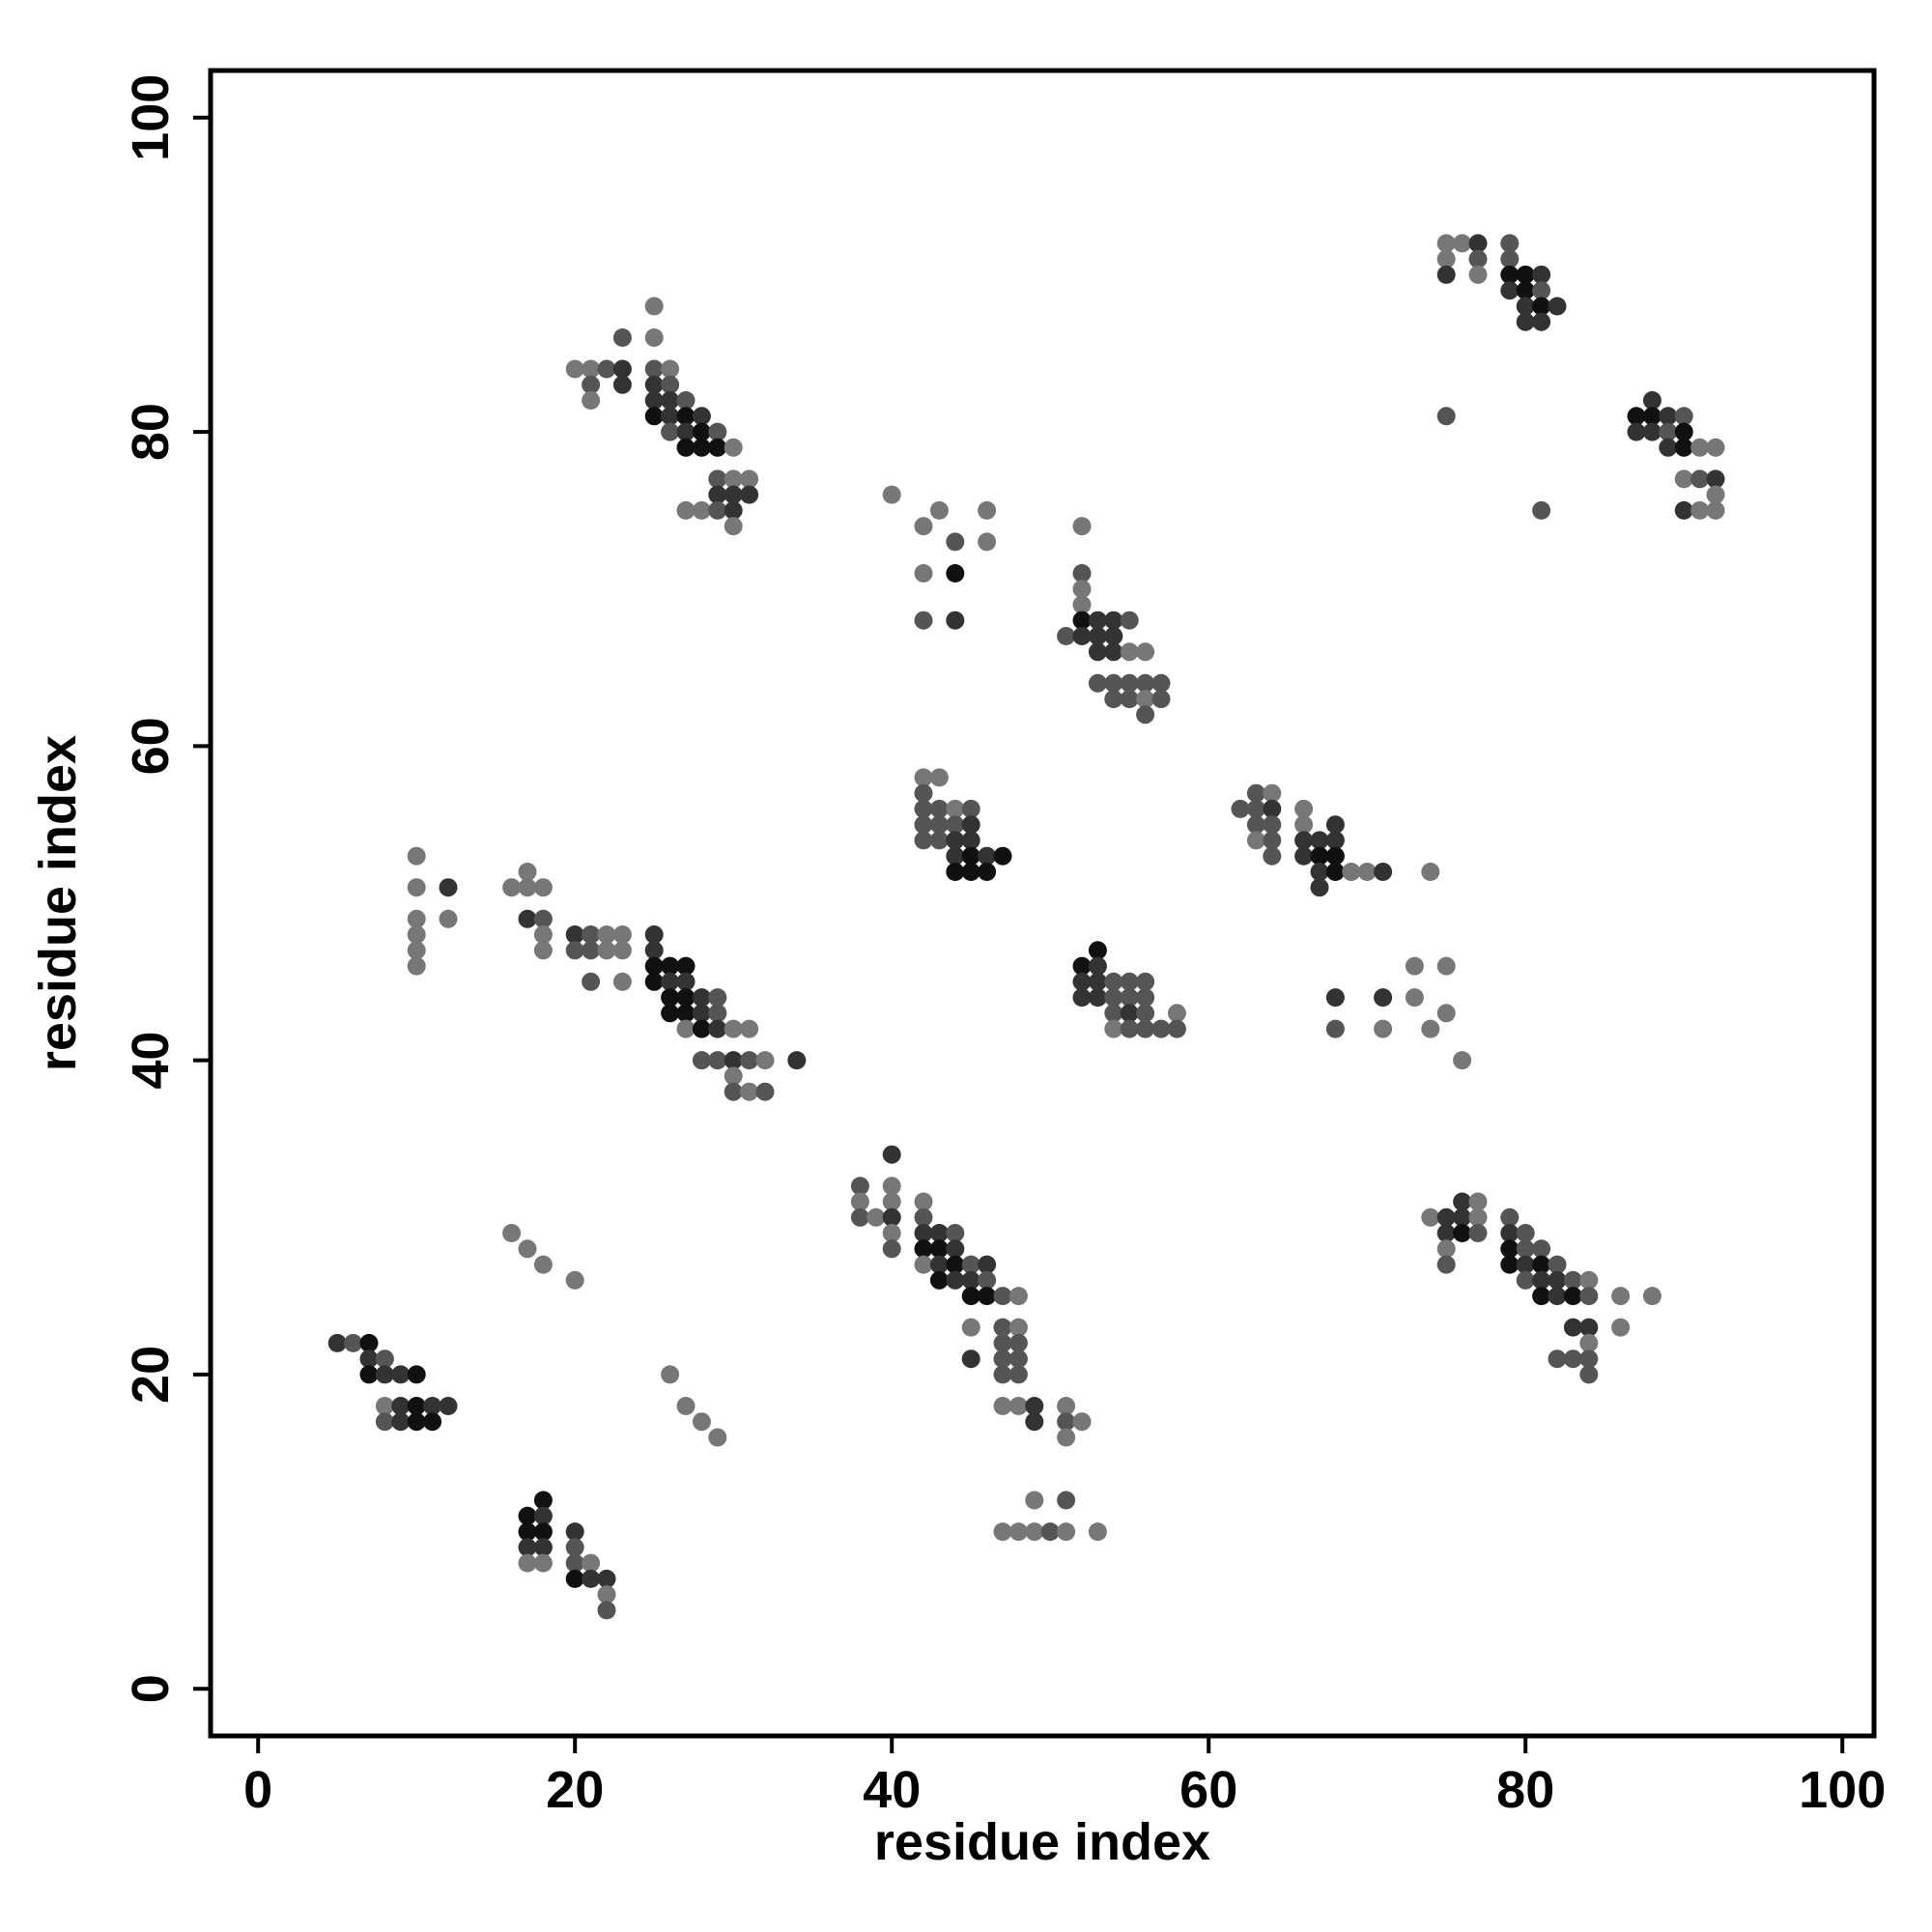 The width and height of the screenshot is (1932, 1932). What do you see at coordinates (575, 1790) in the screenshot?
I see `x-tick-label: 20` at bounding box center [575, 1790].